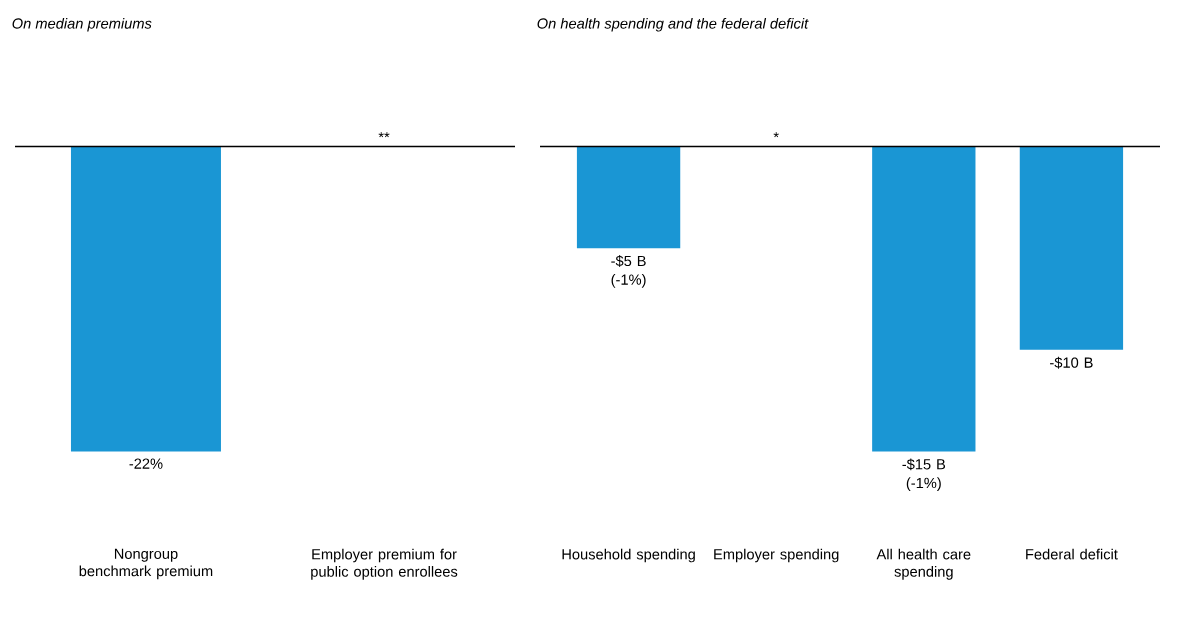 The height and width of the screenshot is (631, 1195). What do you see at coordinates (924, 475) in the screenshot?
I see `data-label: -$15 B (-1%)` at bounding box center [924, 475].